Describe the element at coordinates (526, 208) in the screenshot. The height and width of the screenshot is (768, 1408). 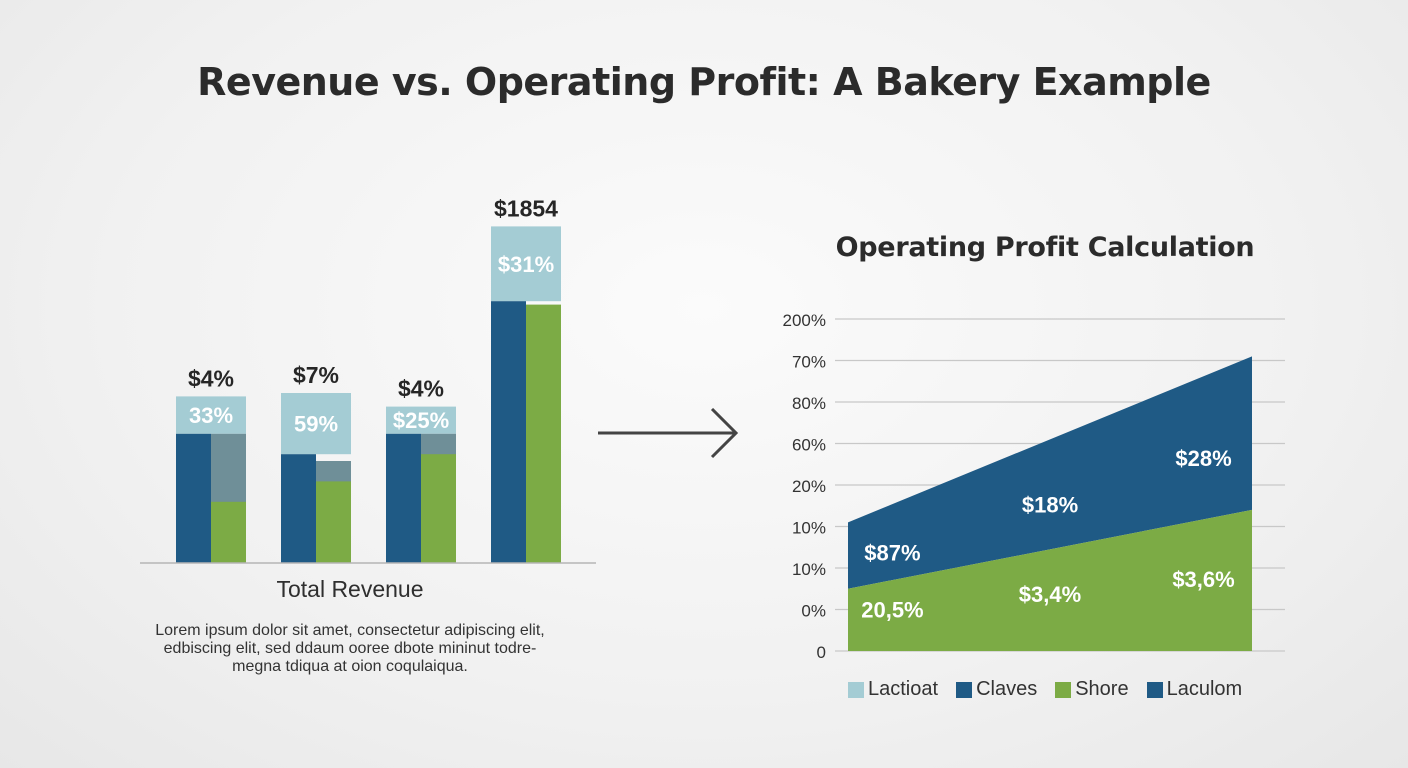
I see `bar-top-label: $1854` at that location.